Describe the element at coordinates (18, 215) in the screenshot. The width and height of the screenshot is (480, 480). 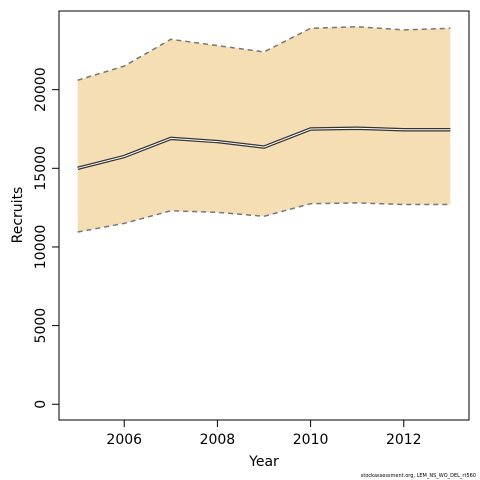
I see `y-axis-title: Recruits` at that location.